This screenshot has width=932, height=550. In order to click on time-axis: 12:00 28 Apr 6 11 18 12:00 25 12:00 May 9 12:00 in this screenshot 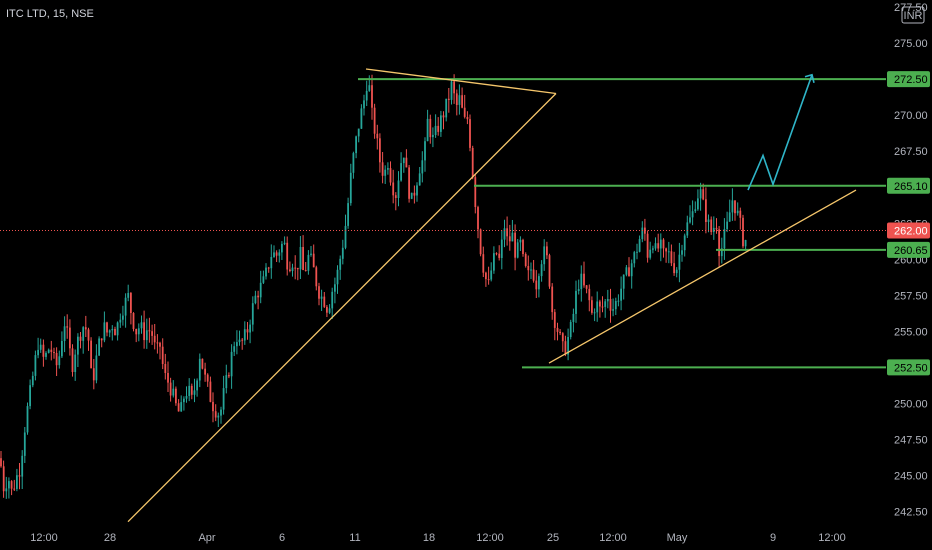, I will do `click(438, 538)`.